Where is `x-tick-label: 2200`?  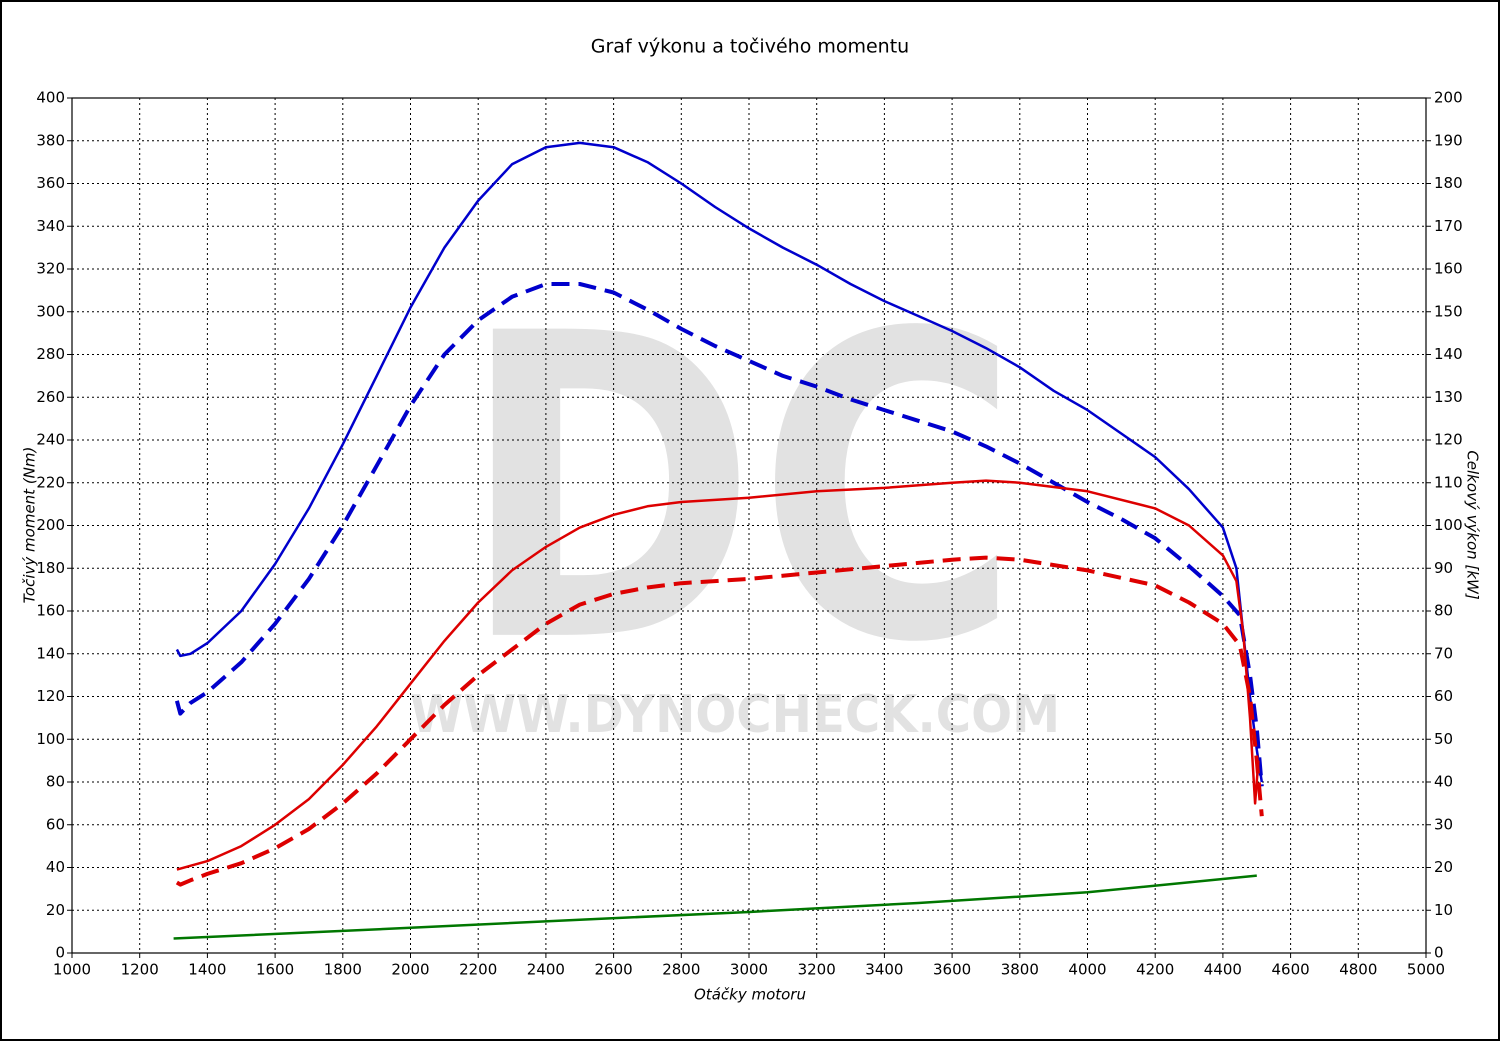
x-tick-label: 2200 is located at coordinates (478, 970).